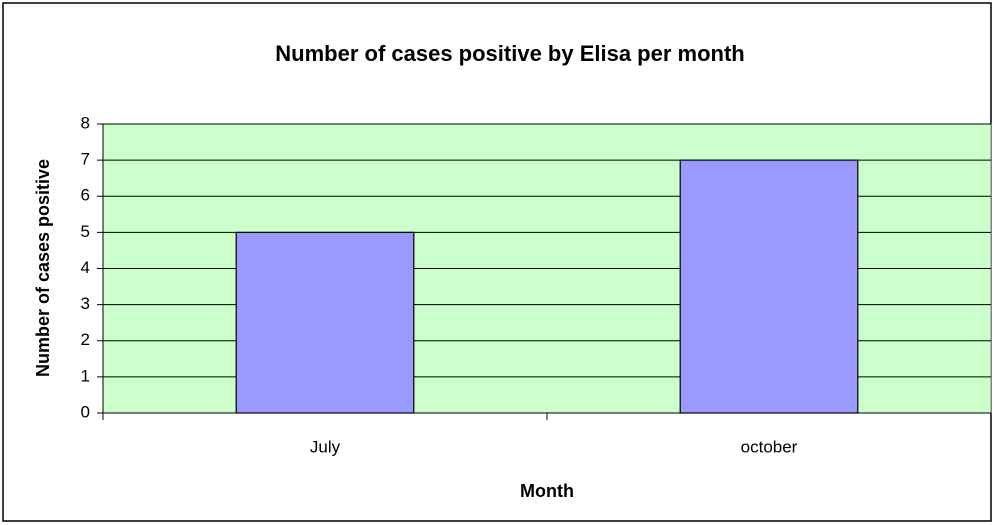  What do you see at coordinates (85, 159) in the screenshot?
I see `y-tick-label: 7` at bounding box center [85, 159].